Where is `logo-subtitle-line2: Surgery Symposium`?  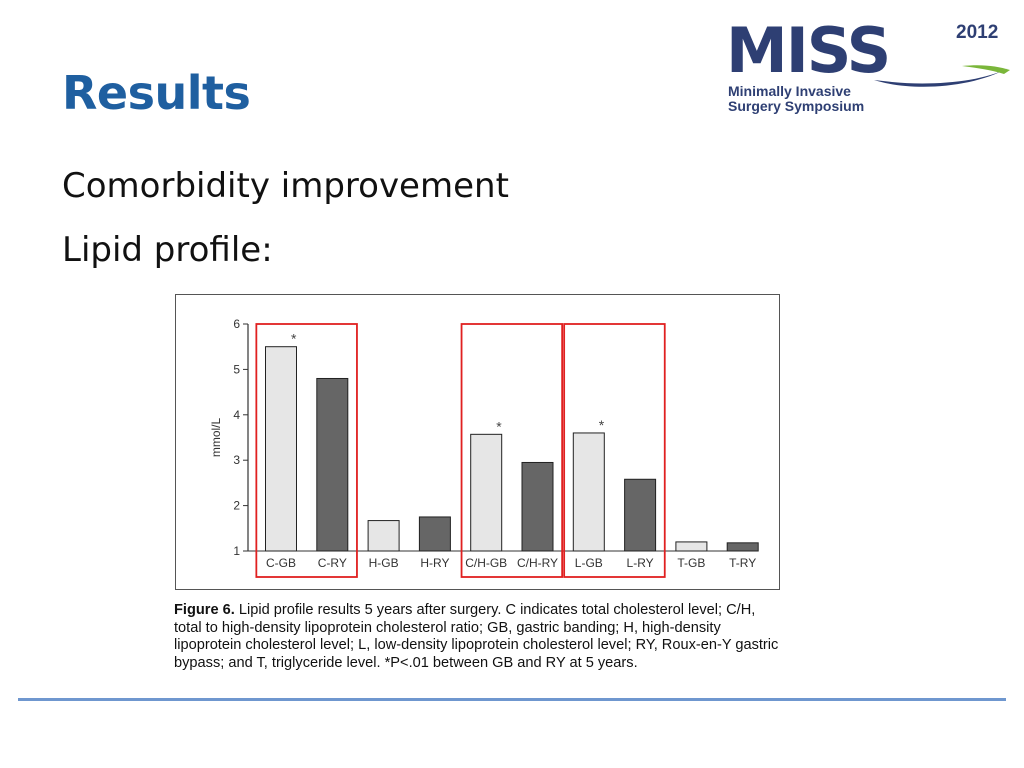
logo-subtitle-line2: Surgery Symposium is located at coordinates (796, 106).